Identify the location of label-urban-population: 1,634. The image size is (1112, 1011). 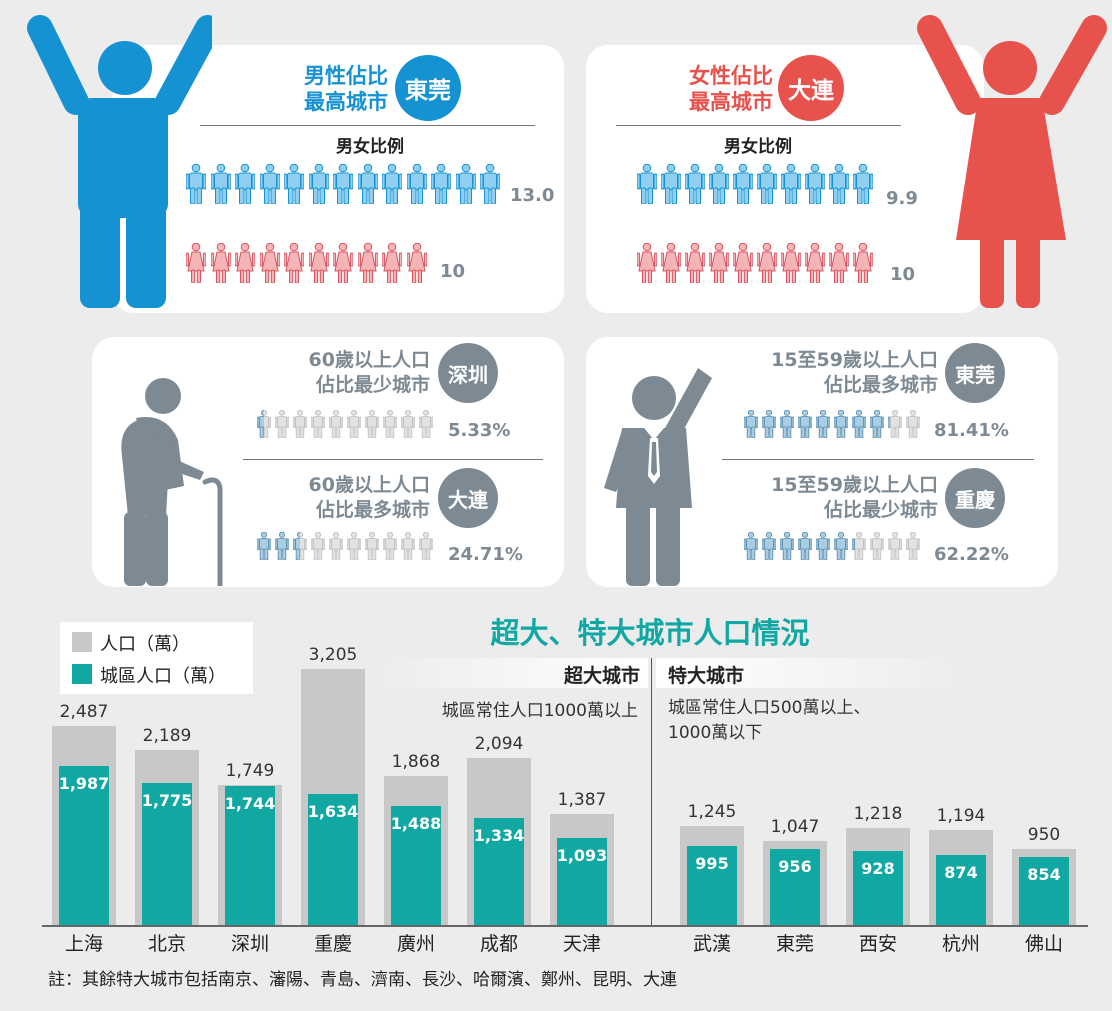
(333, 812).